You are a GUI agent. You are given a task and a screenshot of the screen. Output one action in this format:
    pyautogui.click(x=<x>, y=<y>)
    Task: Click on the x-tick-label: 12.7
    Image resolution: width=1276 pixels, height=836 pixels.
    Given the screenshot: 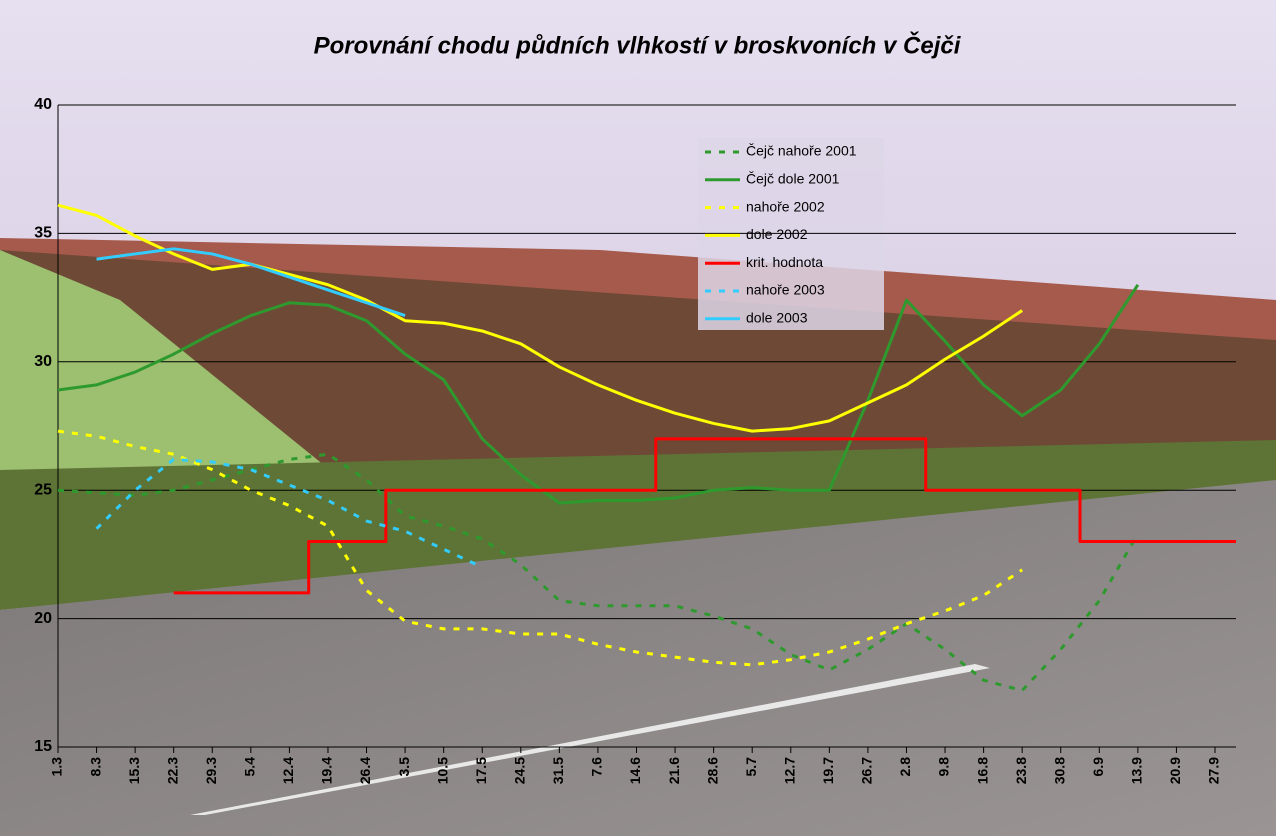 What is the action you would take?
    pyautogui.click(x=789, y=770)
    